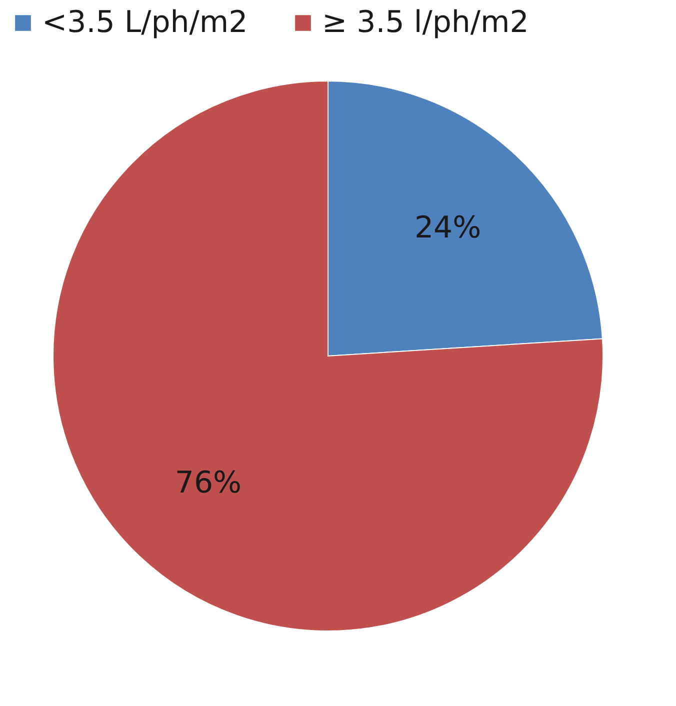  Describe the element at coordinates (425, 22) in the screenshot. I see `legend-label: ≥ 3.5 l/ph/m2` at that location.